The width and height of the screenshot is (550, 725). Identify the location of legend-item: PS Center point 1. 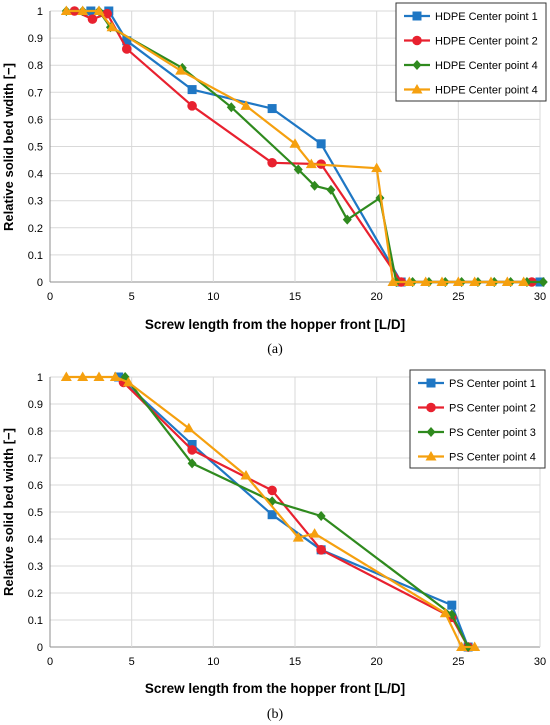
(477, 384).